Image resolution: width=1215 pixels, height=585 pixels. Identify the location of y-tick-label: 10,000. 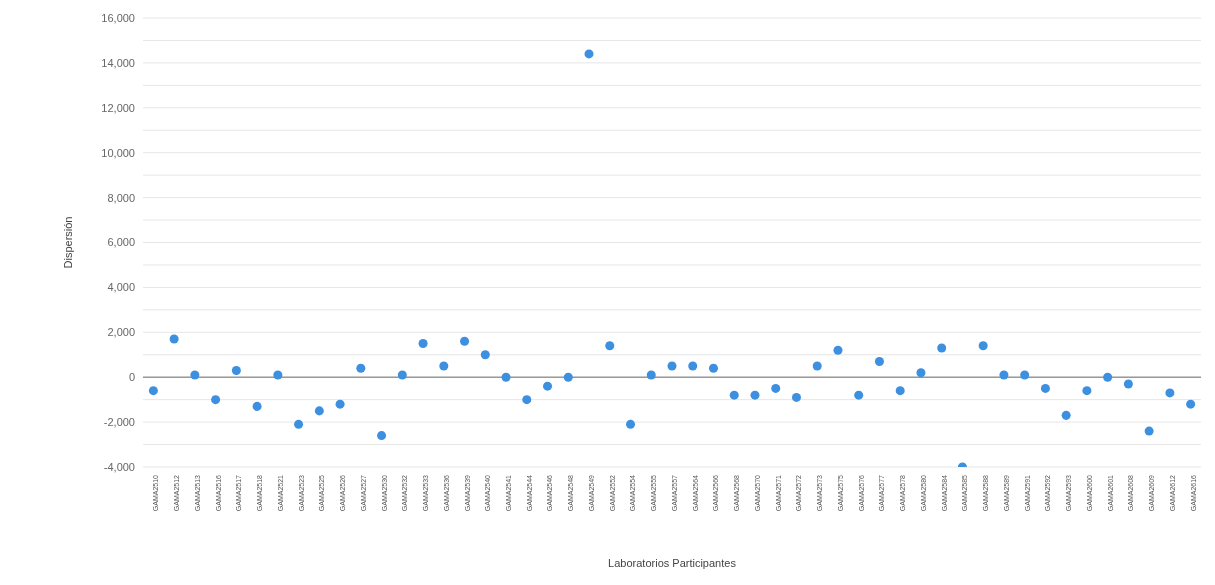
(118, 152).